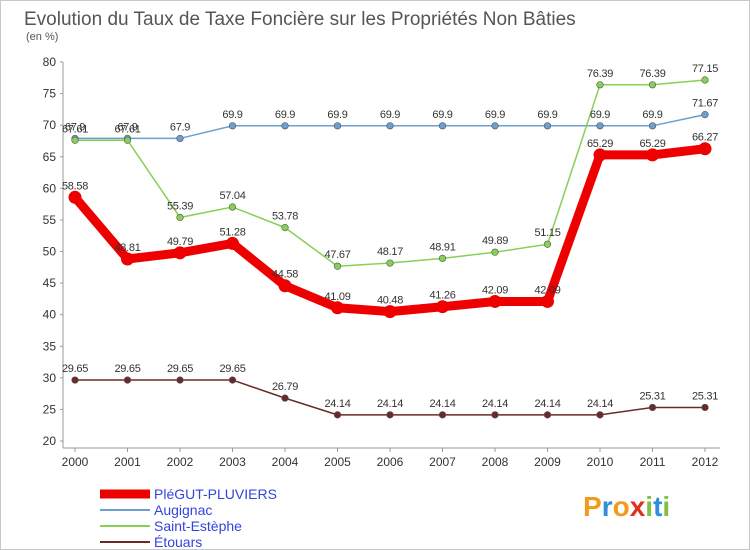 The image size is (750, 550). Describe the element at coordinates (50, 441) in the screenshot. I see `y-tick-label: 20` at that location.